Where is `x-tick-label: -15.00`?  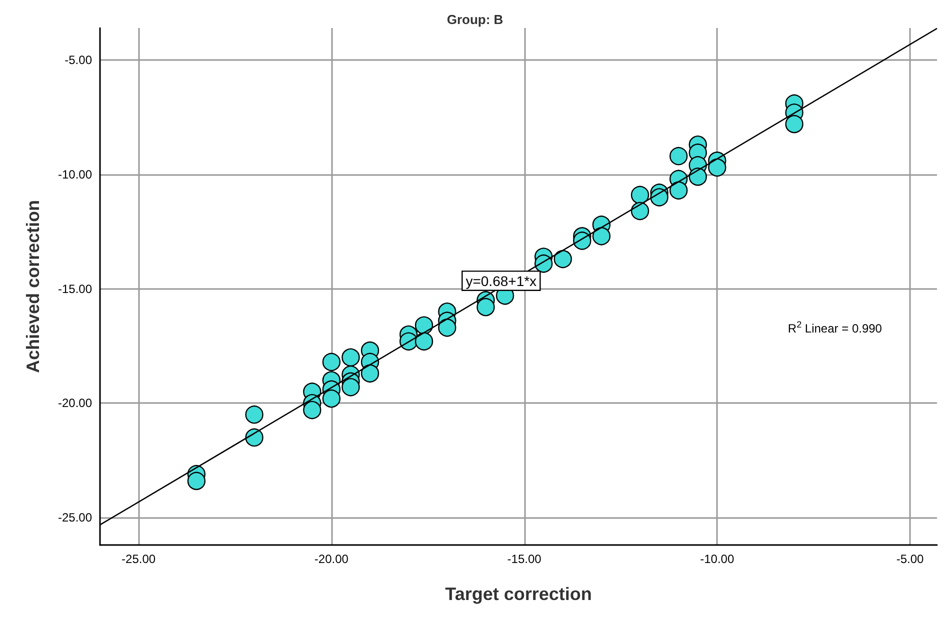
x-tick-label: -15.00 is located at coordinates (524, 559).